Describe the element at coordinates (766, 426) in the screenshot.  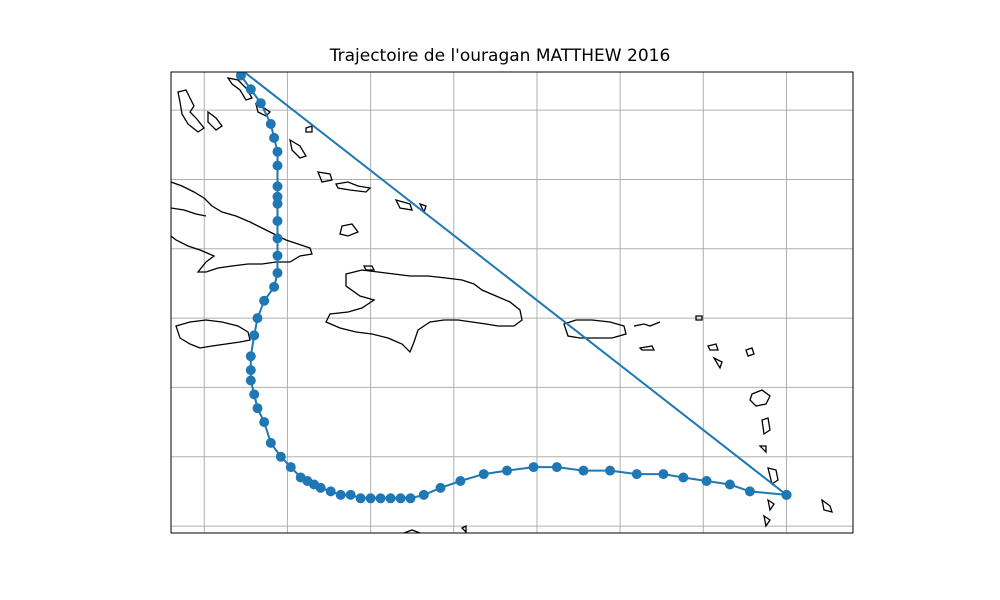
I see `coastline-dominica` at that location.